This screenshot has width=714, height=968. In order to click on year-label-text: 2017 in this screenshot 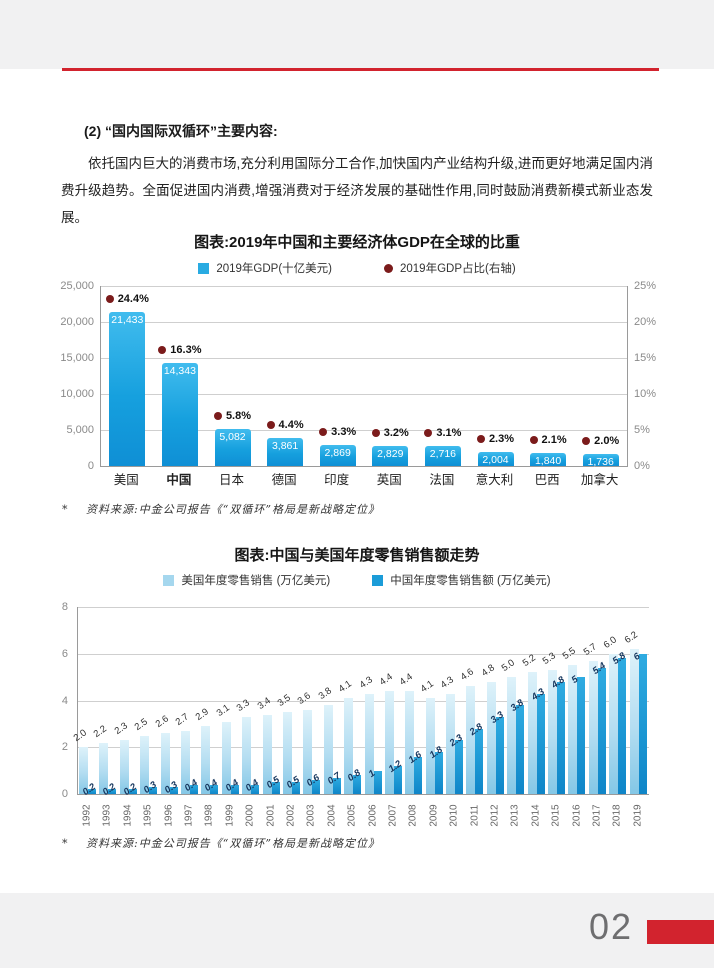, I will do `click(597, 815)`.